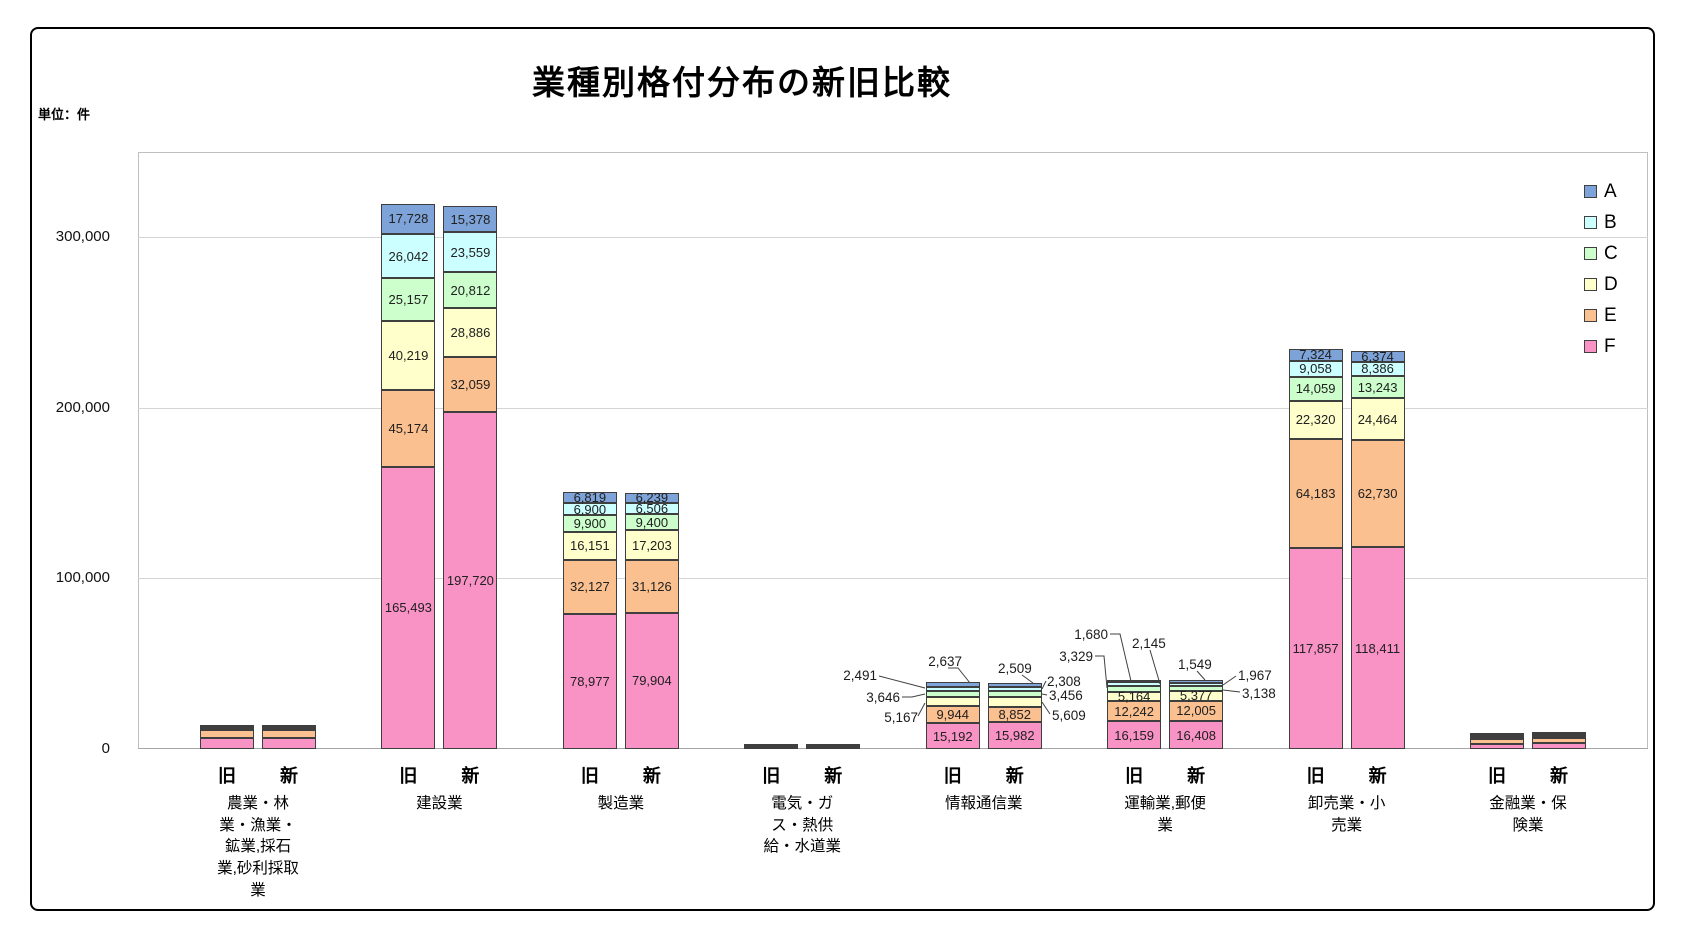 The width and height of the screenshot is (1686, 939). What do you see at coordinates (945, 661) in the screenshot?
I see `data-label-callout: 2,637` at bounding box center [945, 661].